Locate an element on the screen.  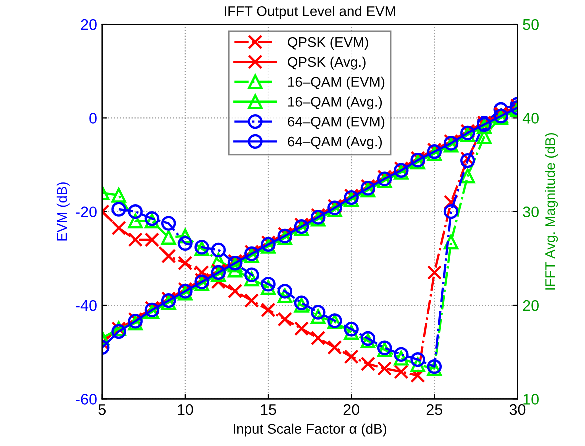
x-axis-title: Input Scale Factor α (dB) is located at coordinates (310, 430).